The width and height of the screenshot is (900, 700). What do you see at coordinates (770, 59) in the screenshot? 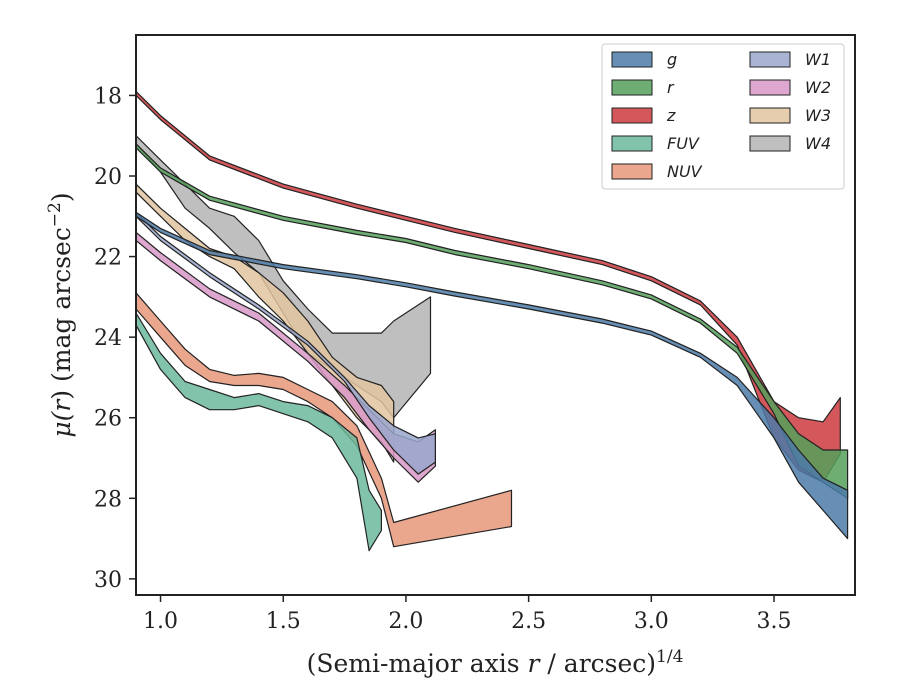
I see `legend-swatch-w1` at bounding box center [770, 59].